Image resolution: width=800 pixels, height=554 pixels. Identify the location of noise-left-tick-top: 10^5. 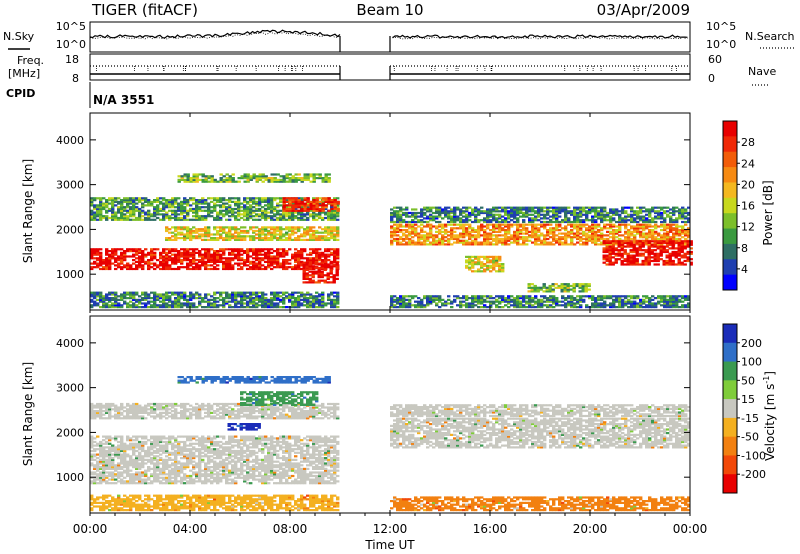
(71, 26).